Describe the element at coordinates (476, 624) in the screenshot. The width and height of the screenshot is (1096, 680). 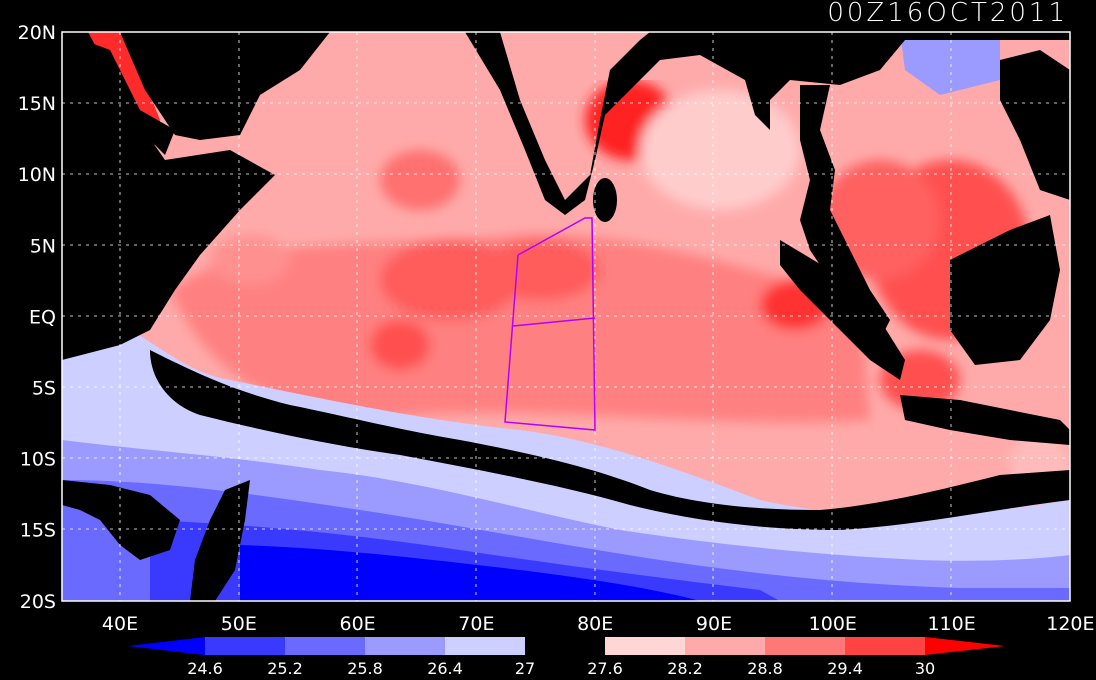
I see `lon-label: 70E` at that location.